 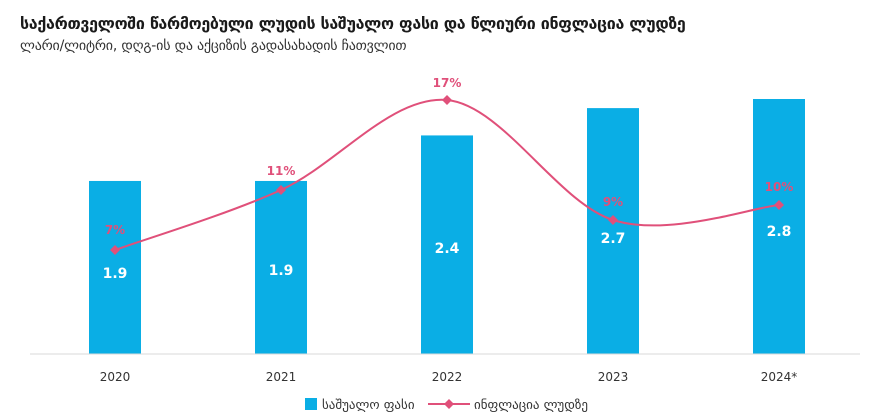 I want to click on x-tick-label: 2021, so click(x=281, y=377).